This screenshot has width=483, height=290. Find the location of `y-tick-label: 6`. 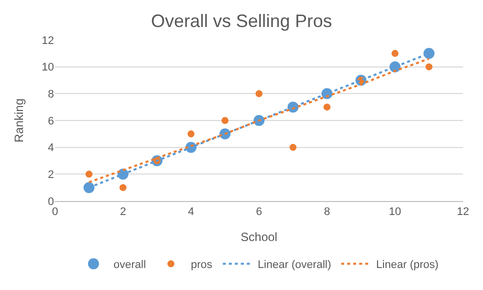

y-tick-label: 6 is located at coordinates (51, 121).